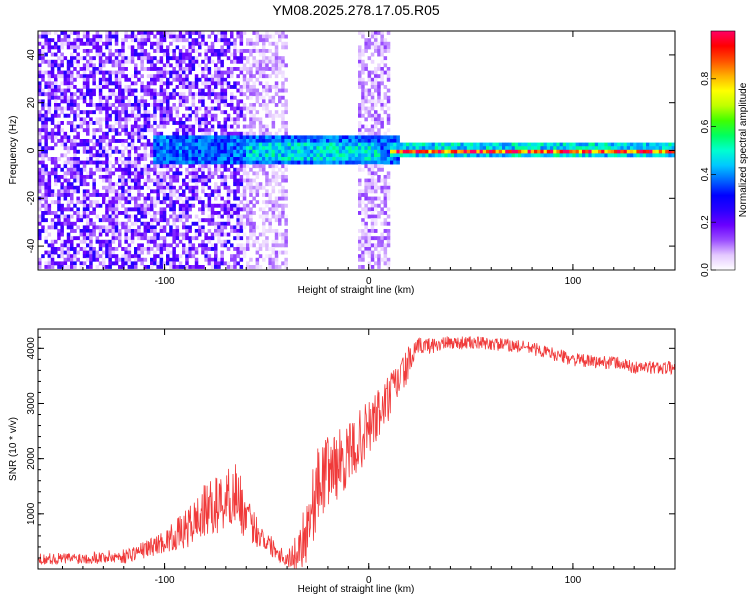  Describe the element at coordinates (573, 281) in the screenshot. I see `x-tick-label: 100` at that location.